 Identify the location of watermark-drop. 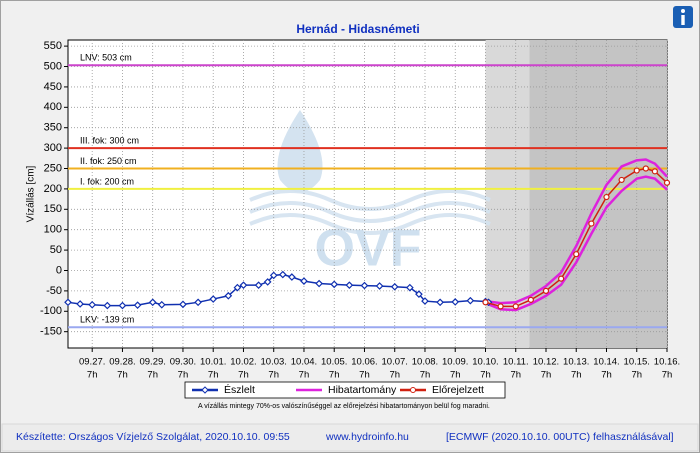
(300, 151).